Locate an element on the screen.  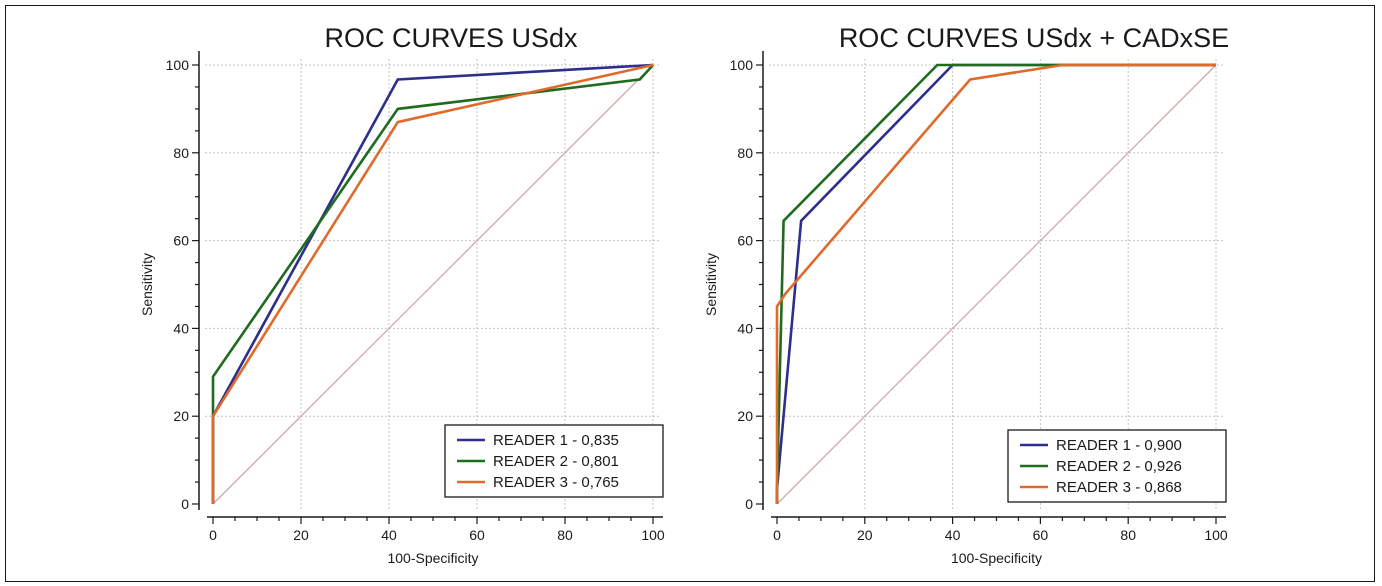
legend-entry: READER 3 - 0,765 is located at coordinates (556, 482).